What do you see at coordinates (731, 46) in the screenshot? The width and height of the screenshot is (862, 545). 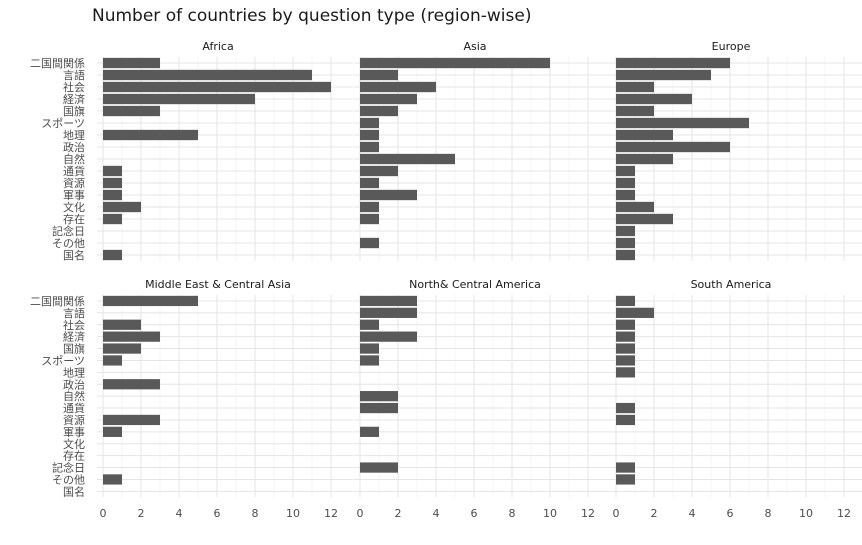 I see `facet-label: Europe` at bounding box center [731, 46].